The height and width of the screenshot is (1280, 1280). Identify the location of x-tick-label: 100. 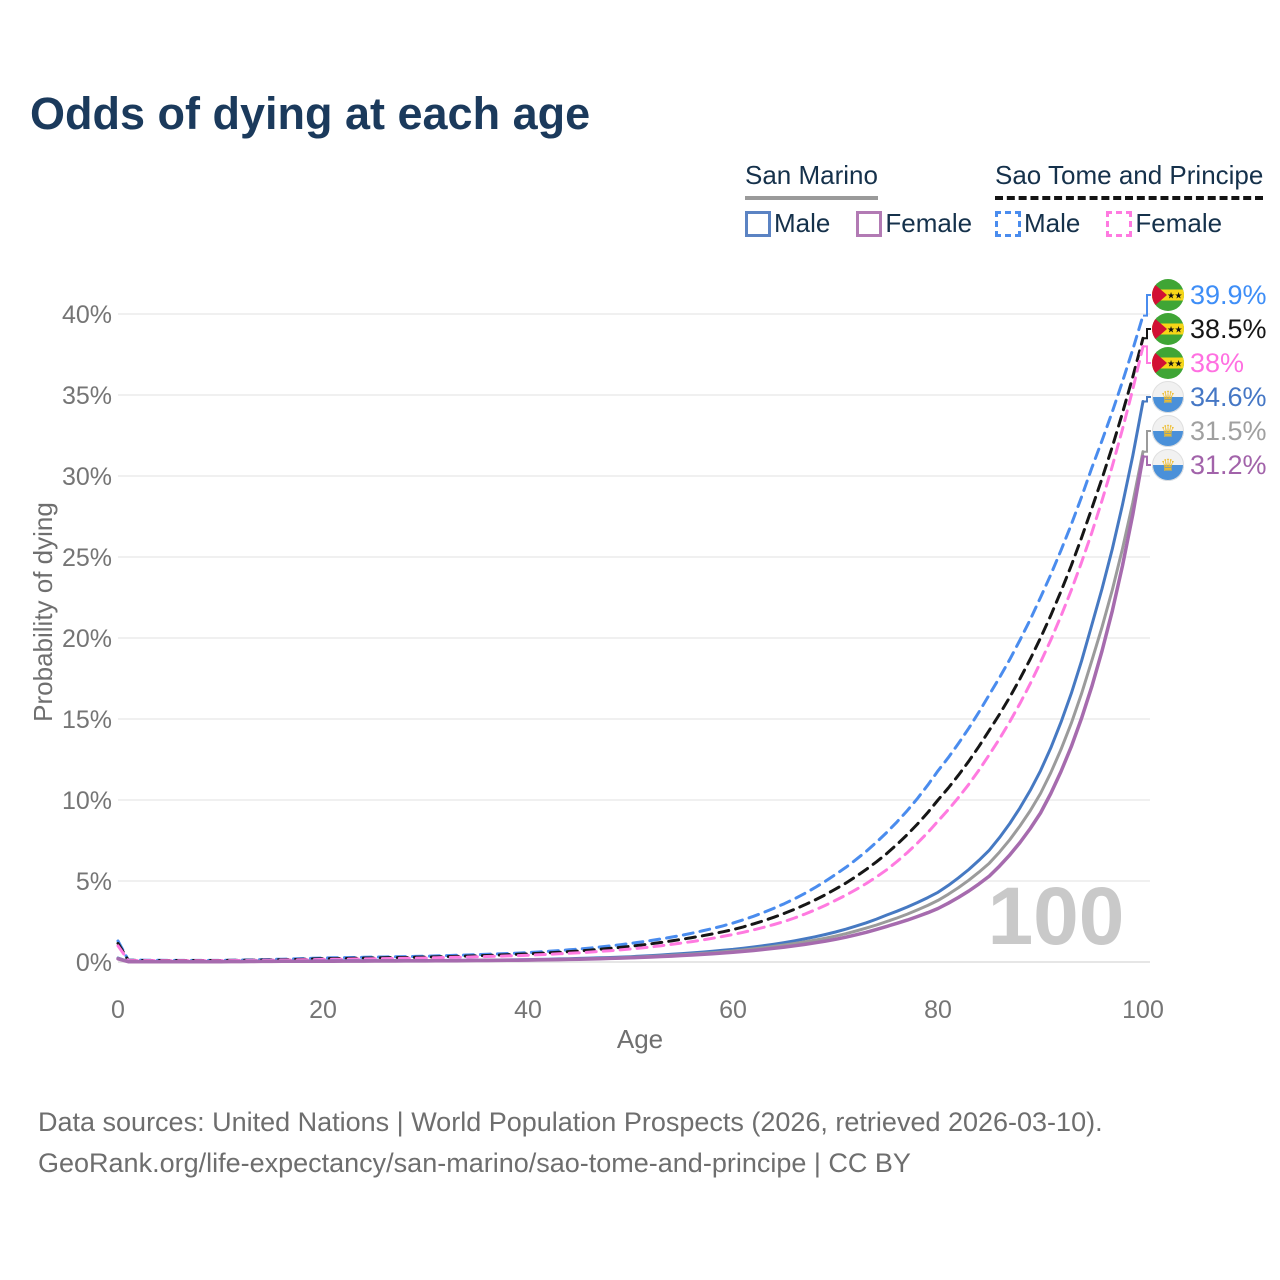
(1143, 1010).